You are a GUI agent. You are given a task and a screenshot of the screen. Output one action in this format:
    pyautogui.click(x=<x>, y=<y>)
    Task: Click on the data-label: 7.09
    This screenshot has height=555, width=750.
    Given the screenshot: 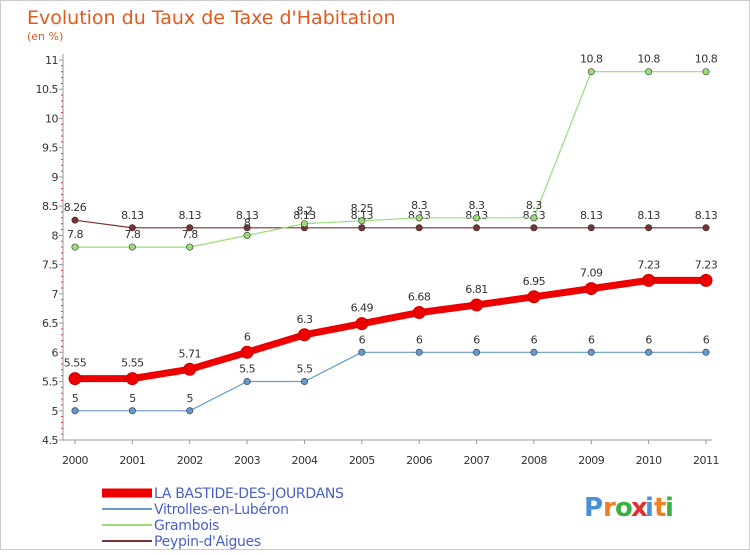 What is the action you would take?
    pyautogui.click(x=591, y=273)
    